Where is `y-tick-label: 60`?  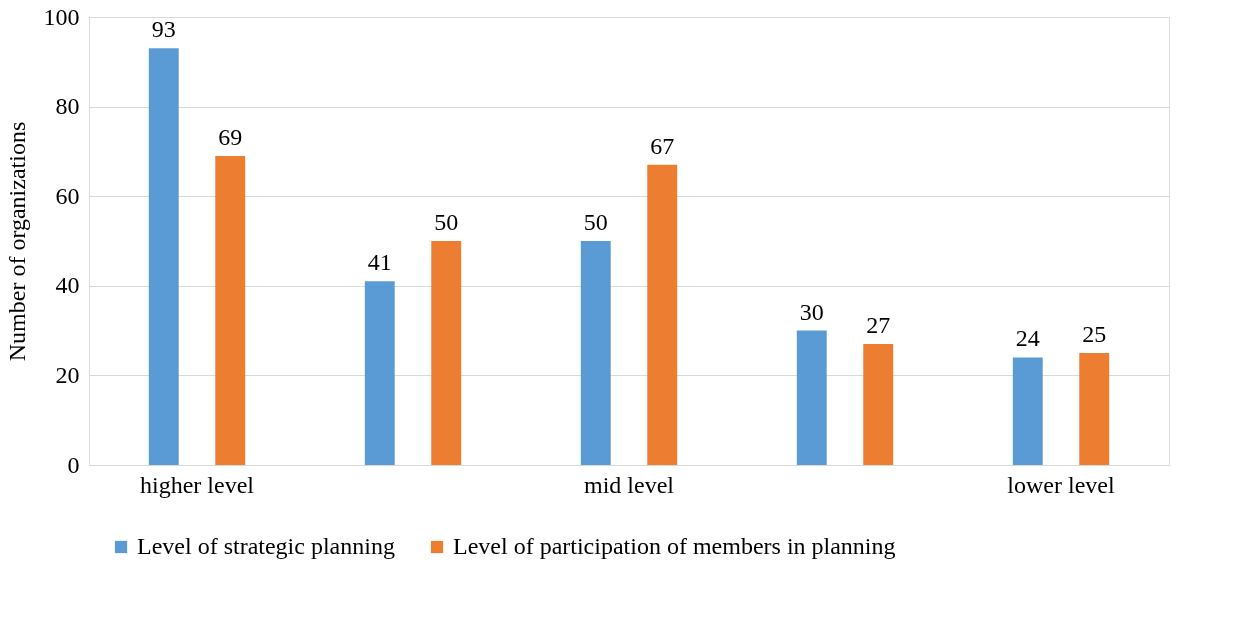
y-tick-label: 60 is located at coordinates (67, 195).